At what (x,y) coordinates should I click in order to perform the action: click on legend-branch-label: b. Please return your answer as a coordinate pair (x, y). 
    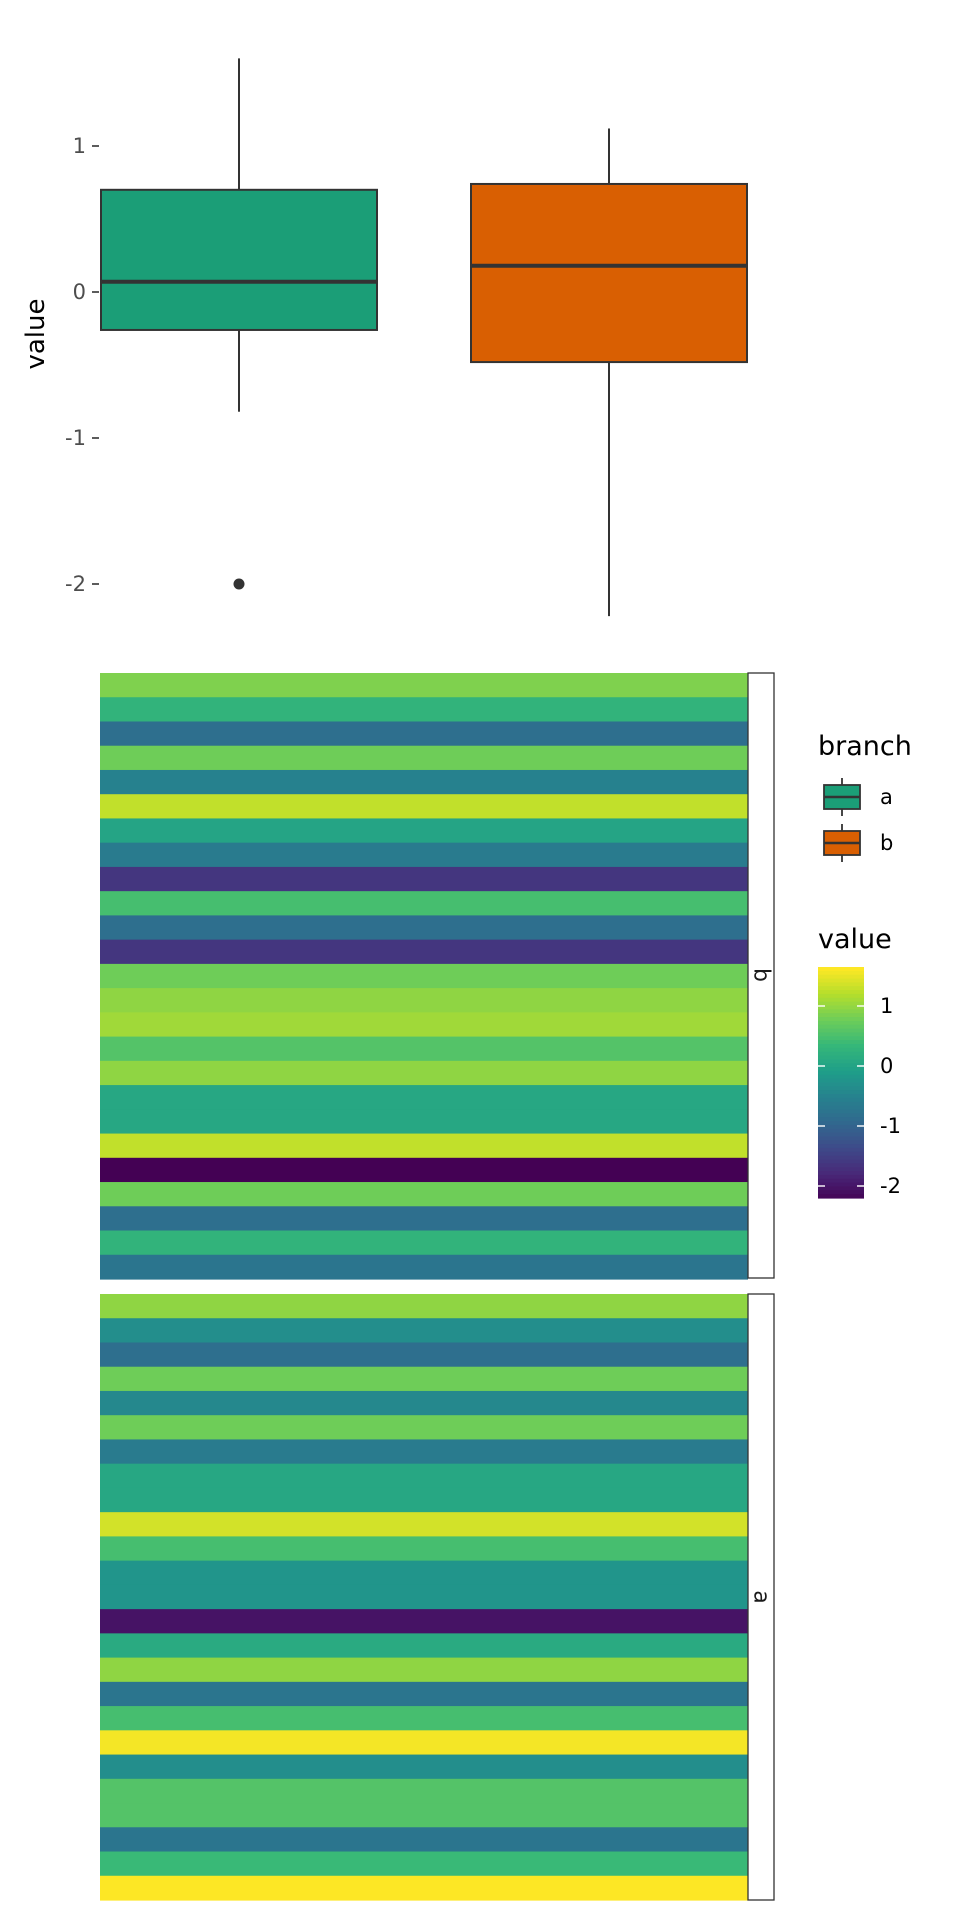
    Looking at the image, I should click on (886, 843).